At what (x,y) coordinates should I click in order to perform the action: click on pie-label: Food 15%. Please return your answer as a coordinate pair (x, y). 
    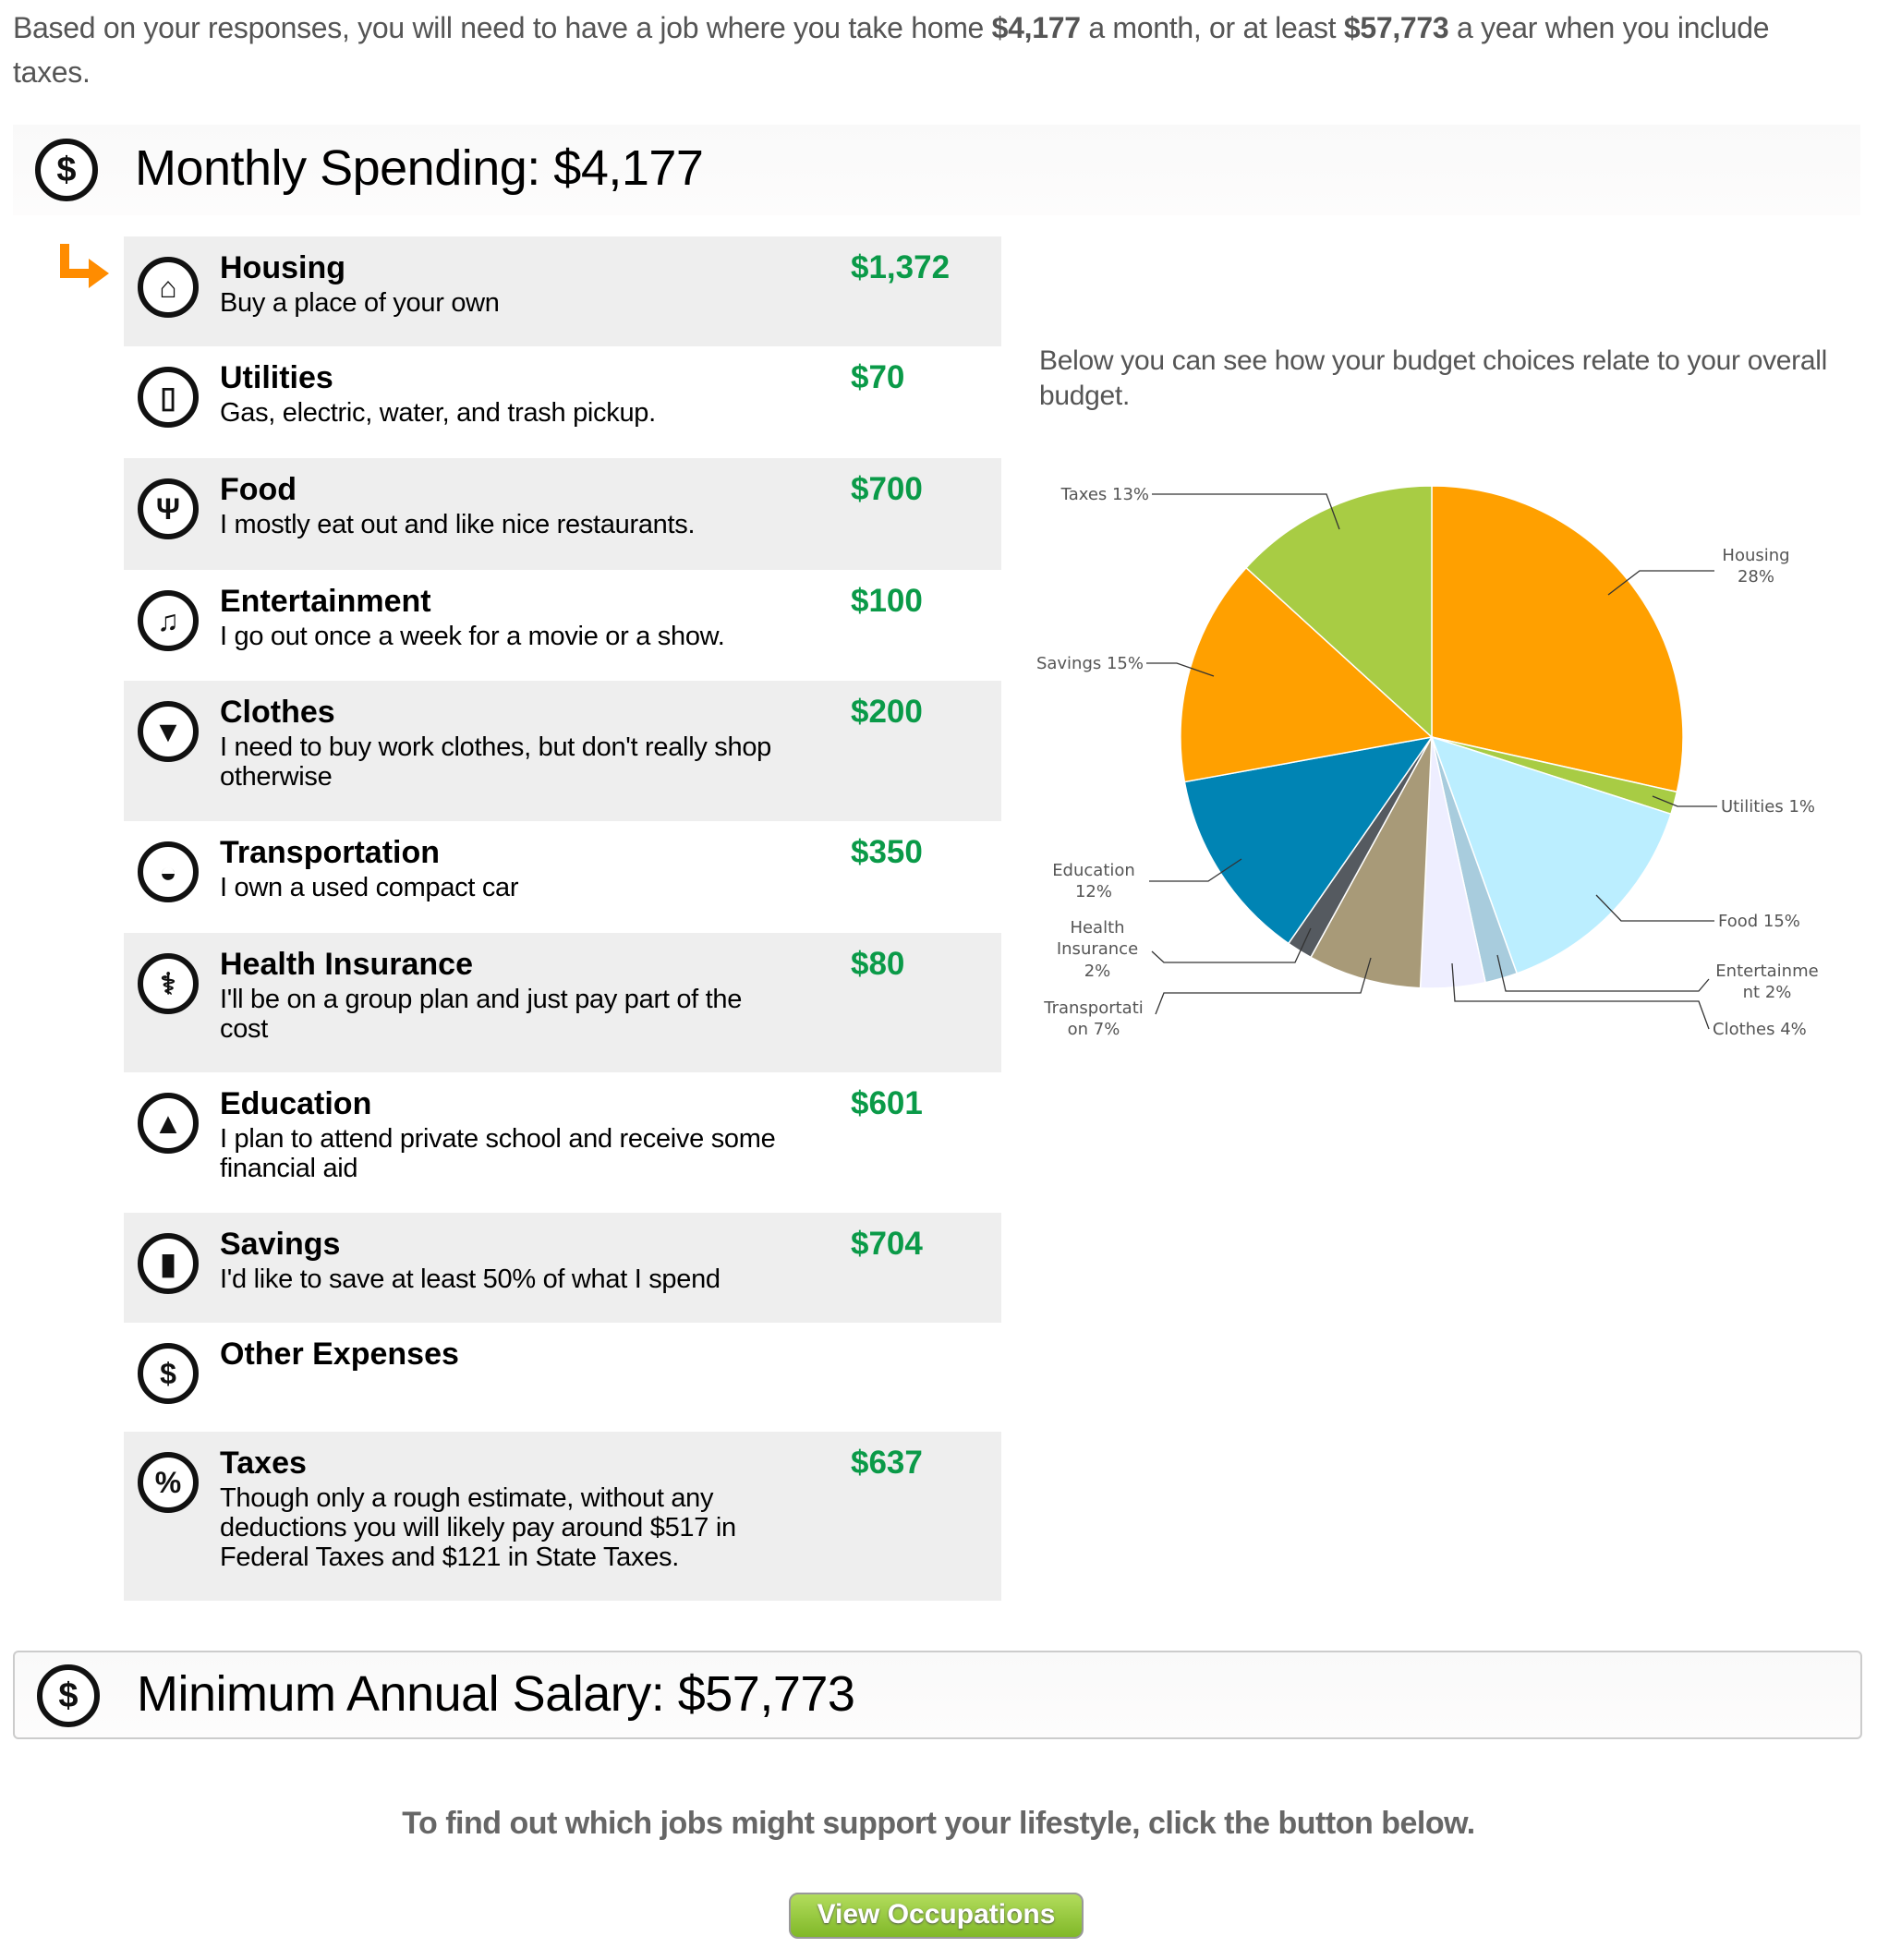
    Looking at the image, I should click on (1759, 921).